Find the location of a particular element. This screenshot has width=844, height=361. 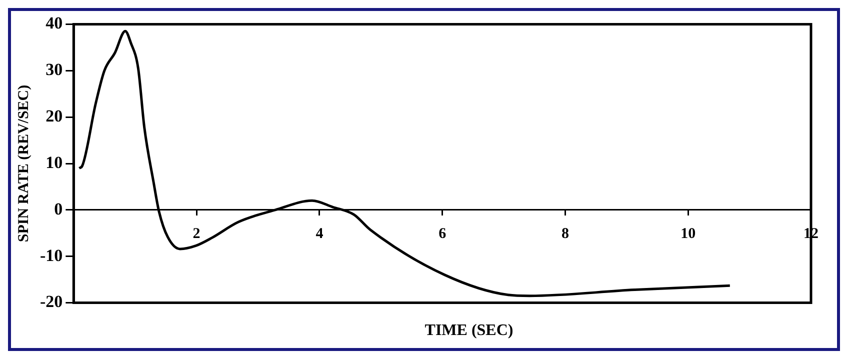

y-tick-label: 0 is located at coordinates (58, 208).